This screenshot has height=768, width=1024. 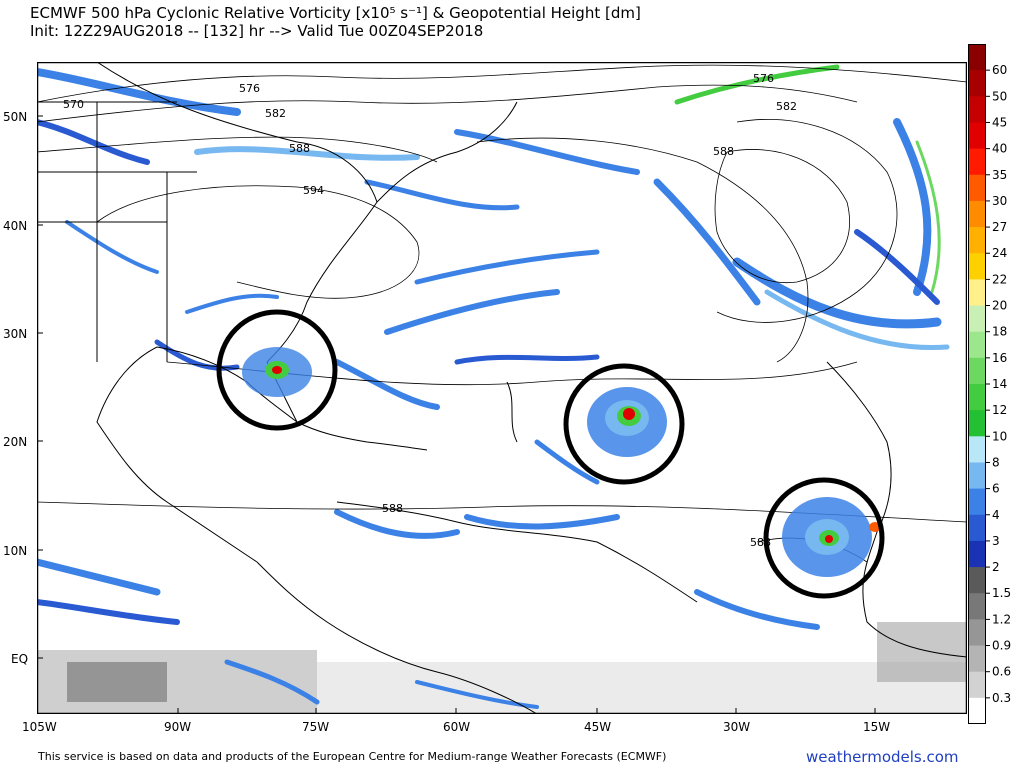 What do you see at coordinates (999, 175) in the screenshot?
I see `colorbar-label: 35` at bounding box center [999, 175].